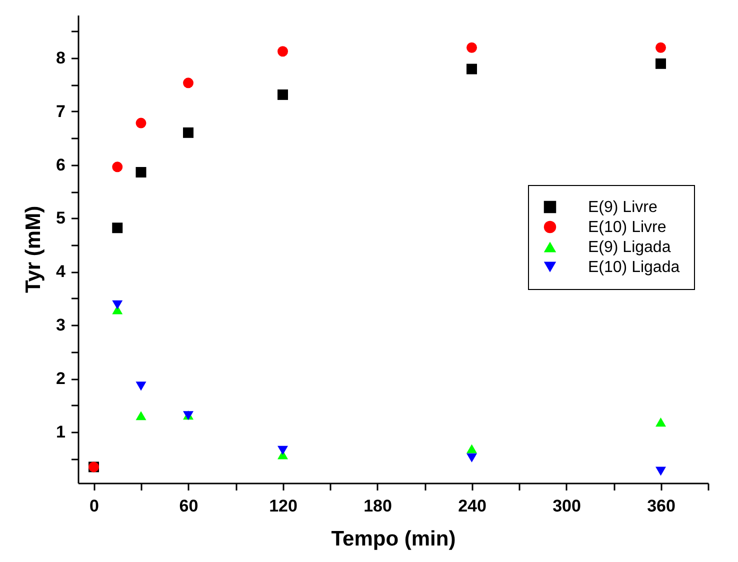 The height and width of the screenshot is (562, 738). What do you see at coordinates (61, 164) in the screenshot?
I see `y-tick-label: 6` at bounding box center [61, 164].